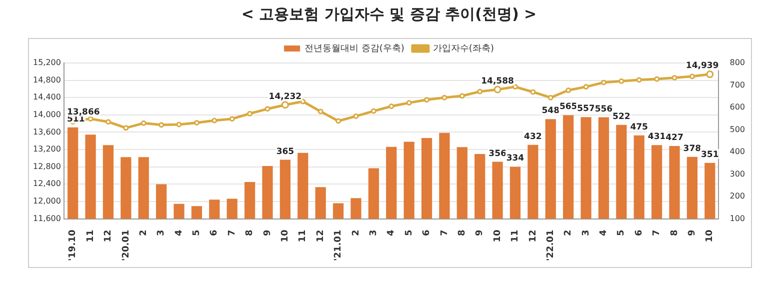  I want to click on y-tick-label: 12,800, so click(46, 166).